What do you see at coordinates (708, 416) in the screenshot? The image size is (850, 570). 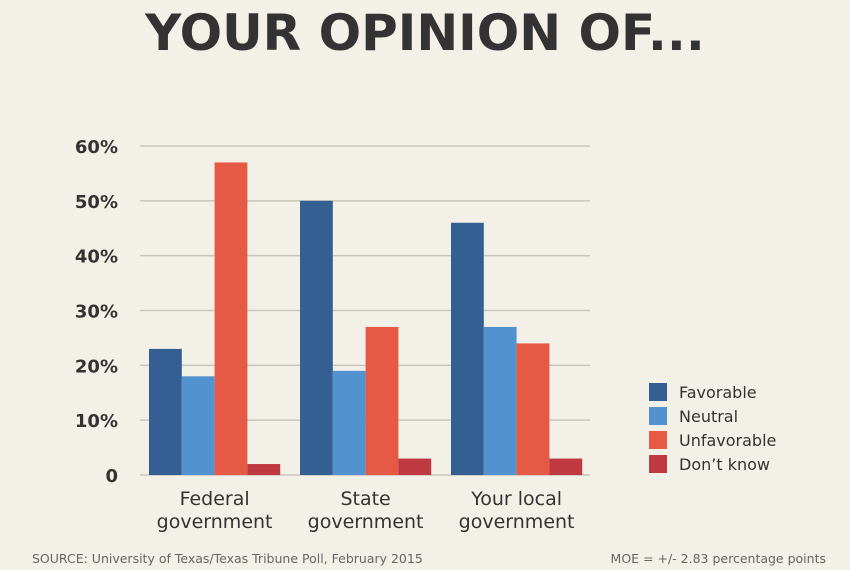 I see `legend-label: Neutral` at bounding box center [708, 416].